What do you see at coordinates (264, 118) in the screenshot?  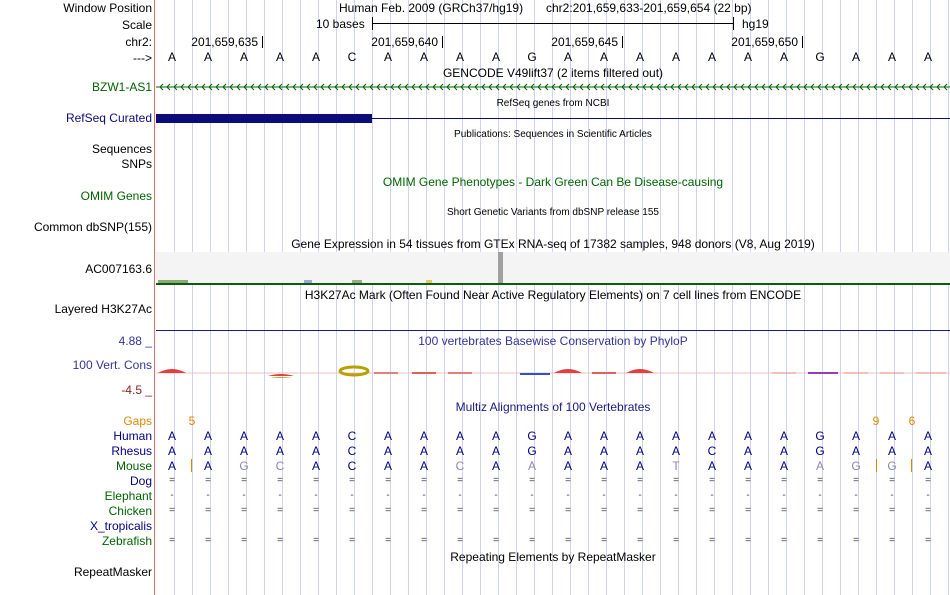 I see `refseq-exon-block` at bounding box center [264, 118].